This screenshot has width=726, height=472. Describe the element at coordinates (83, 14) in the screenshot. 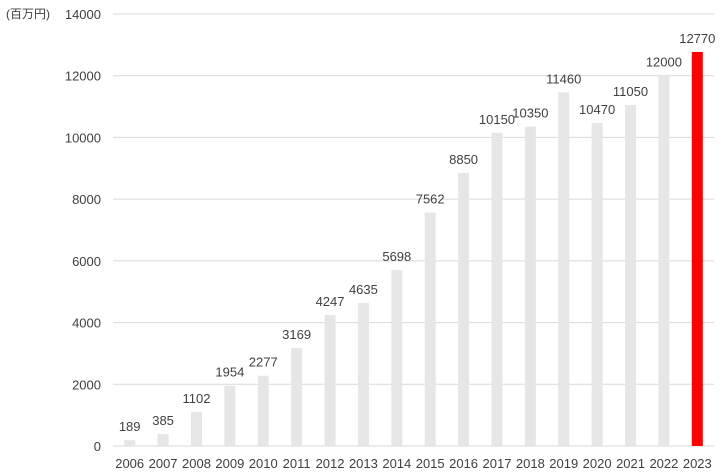

I see `y-tick-label: 14000` at that location.